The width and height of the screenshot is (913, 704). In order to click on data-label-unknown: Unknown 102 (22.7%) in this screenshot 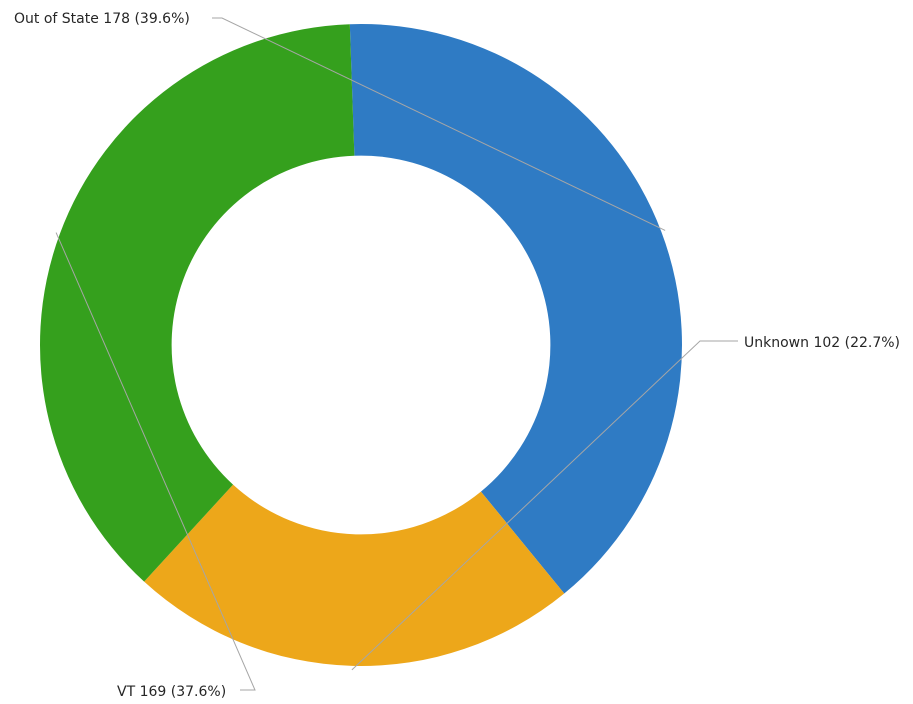, I will do `click(822, 343)`.